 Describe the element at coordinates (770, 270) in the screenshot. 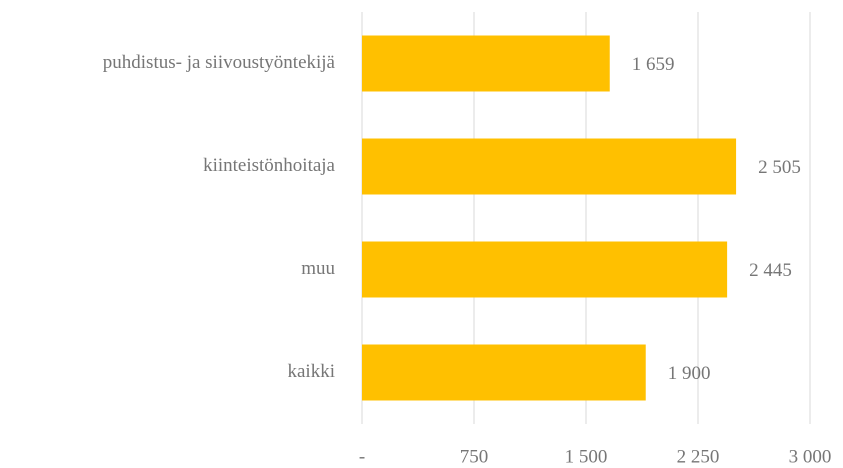

I see `data-label: 2 445` at that location.